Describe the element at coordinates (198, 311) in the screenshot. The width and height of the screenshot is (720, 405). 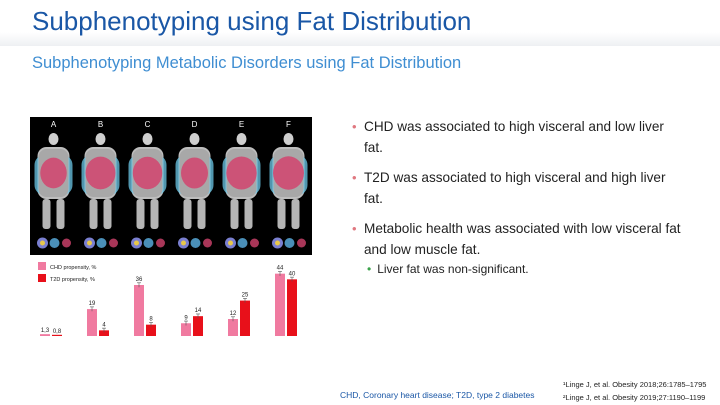
I see `bar-value-label: 14` at that location.